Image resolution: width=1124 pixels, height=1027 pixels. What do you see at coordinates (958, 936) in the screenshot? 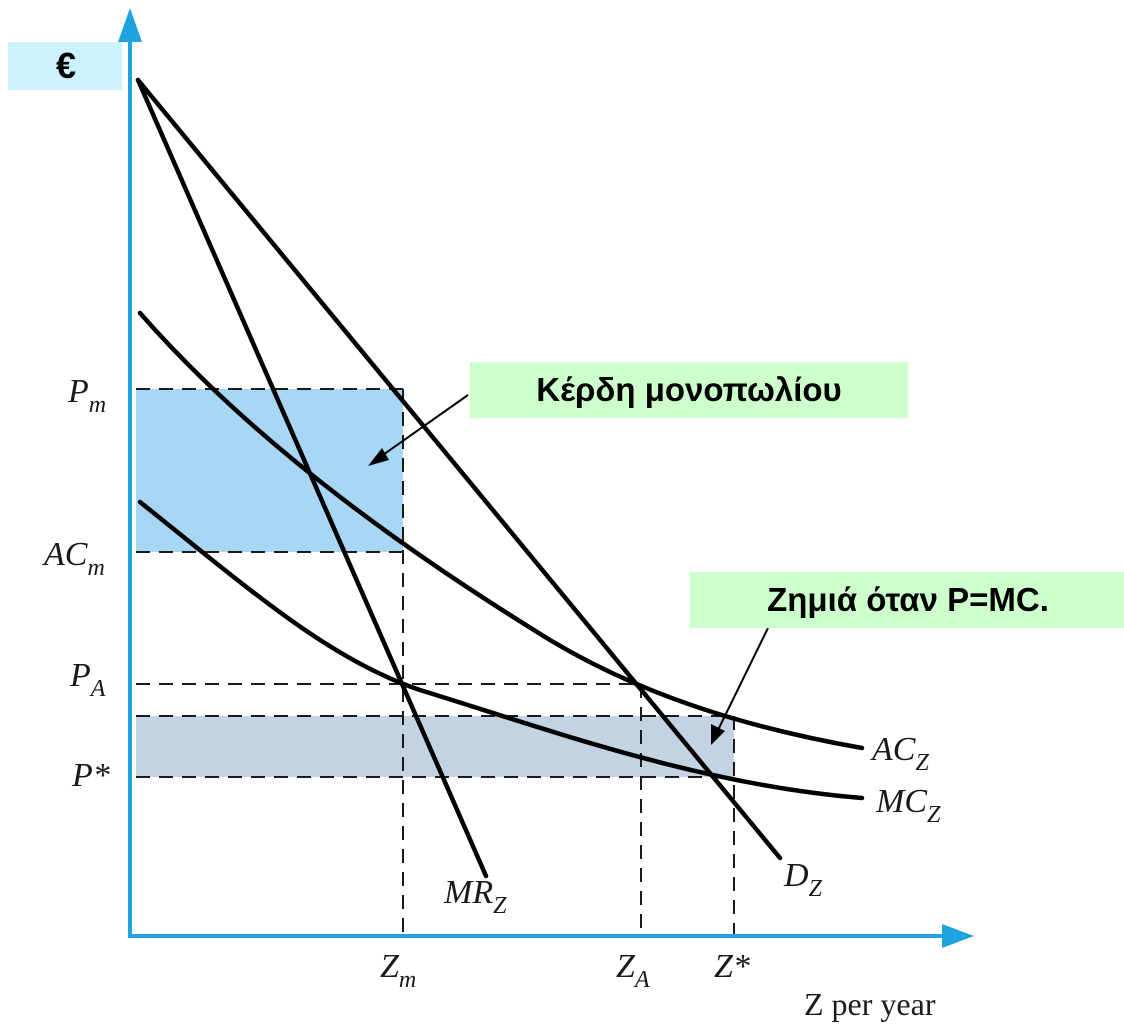
I see `x-axis-arrow-icon` at bounding box center [958, 936].